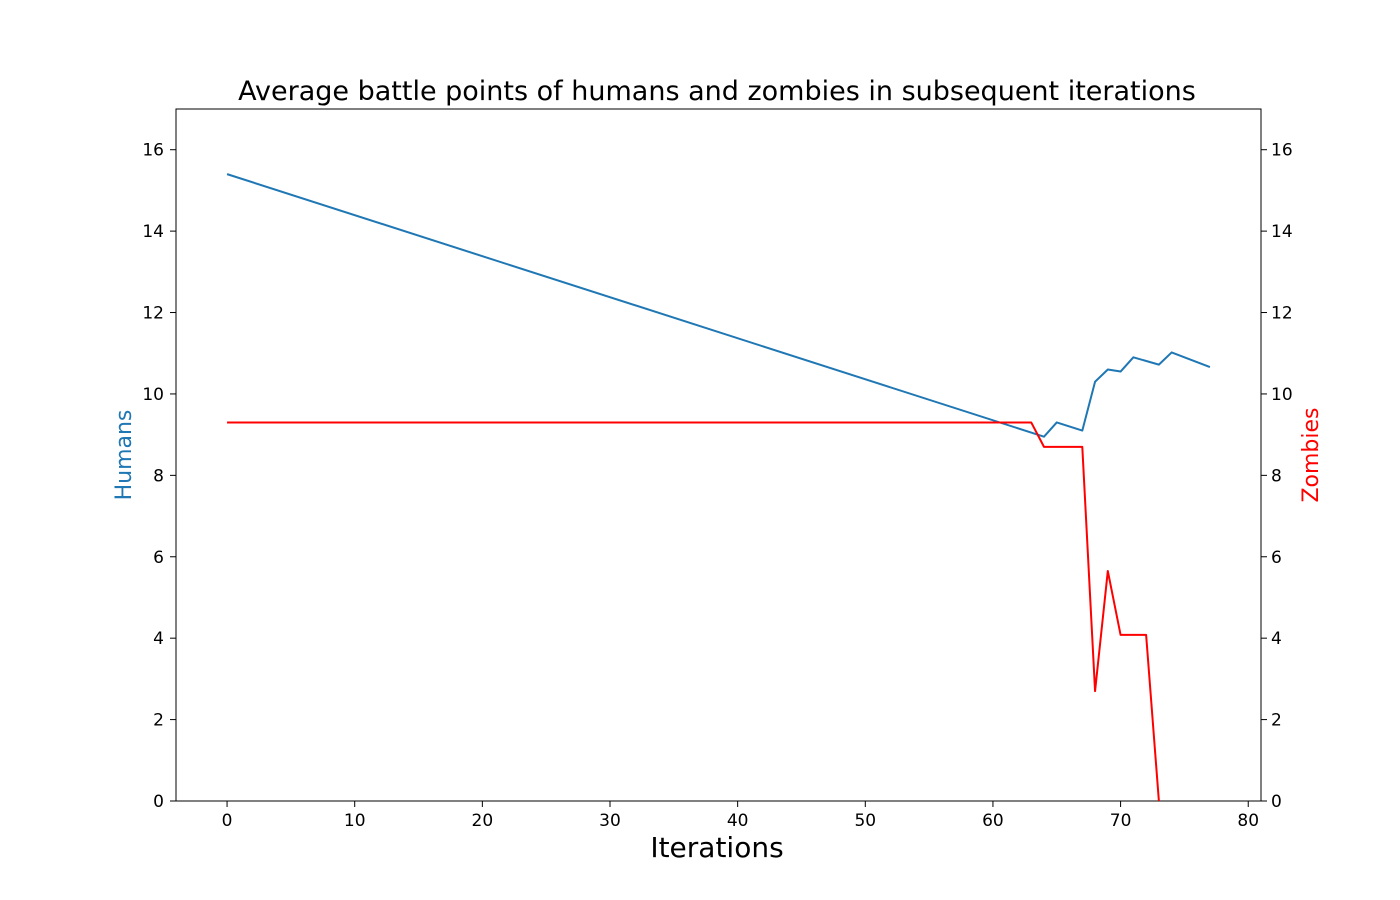  I want to click on y-tick-label-right: 12, so click(1282, 314).